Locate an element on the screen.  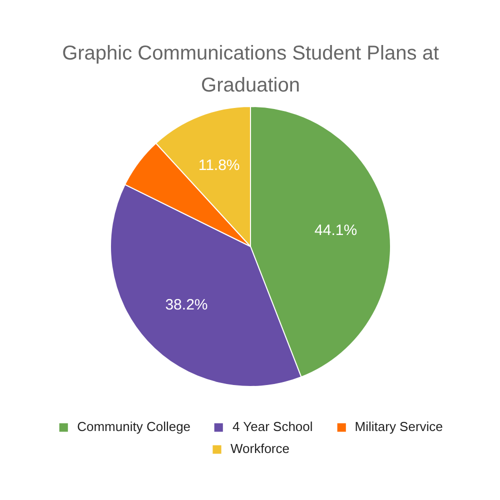
legend-label: 4 Year School is located at coordinates (272, 426).